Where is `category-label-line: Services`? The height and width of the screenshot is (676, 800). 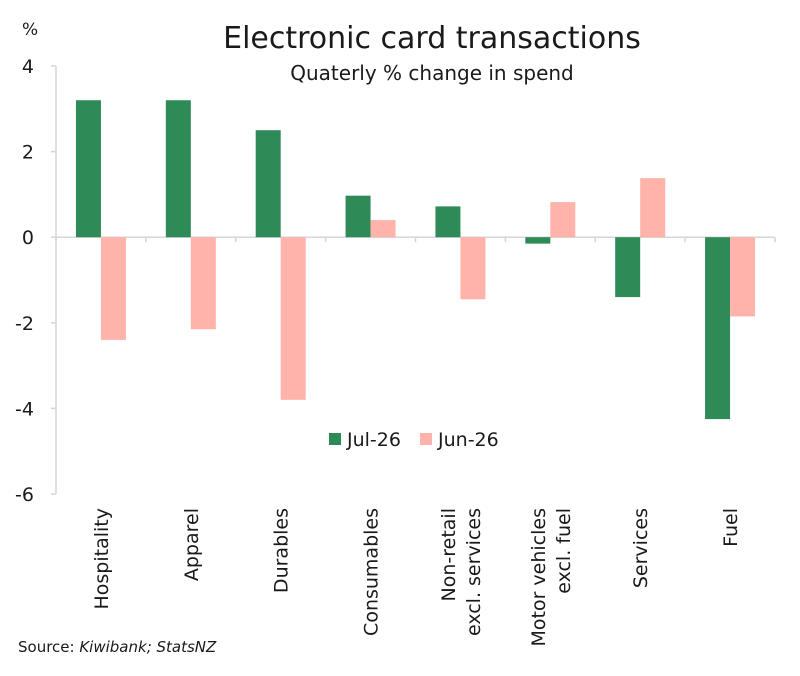 category-label-line: Services is located at coordinates (641, 548).